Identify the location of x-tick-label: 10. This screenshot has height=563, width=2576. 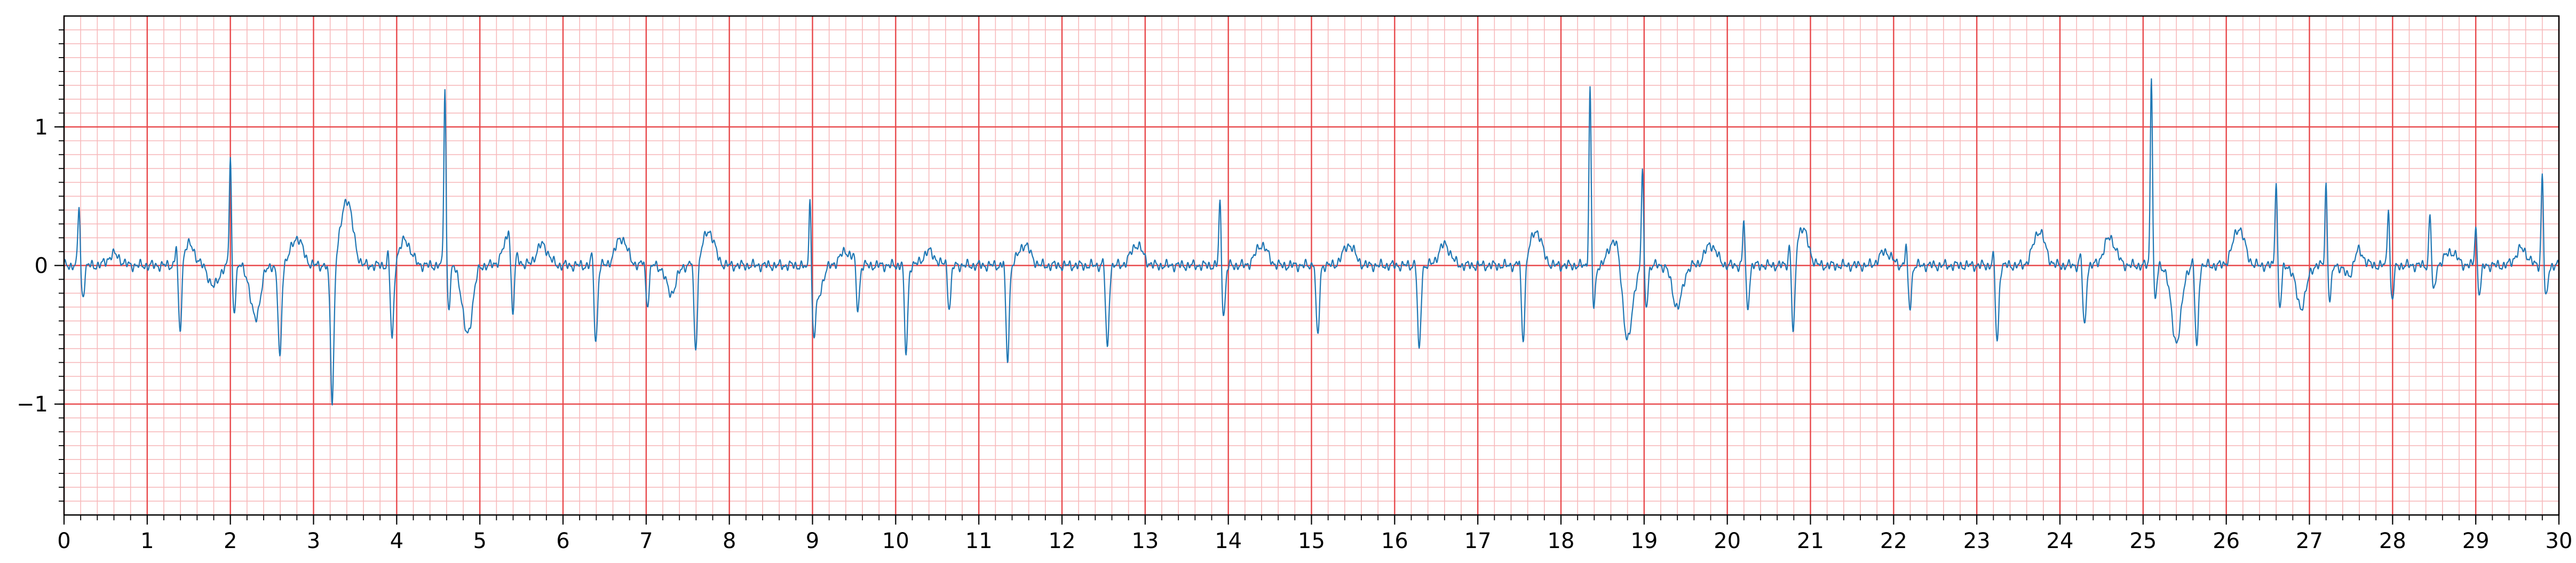
(895, 541).